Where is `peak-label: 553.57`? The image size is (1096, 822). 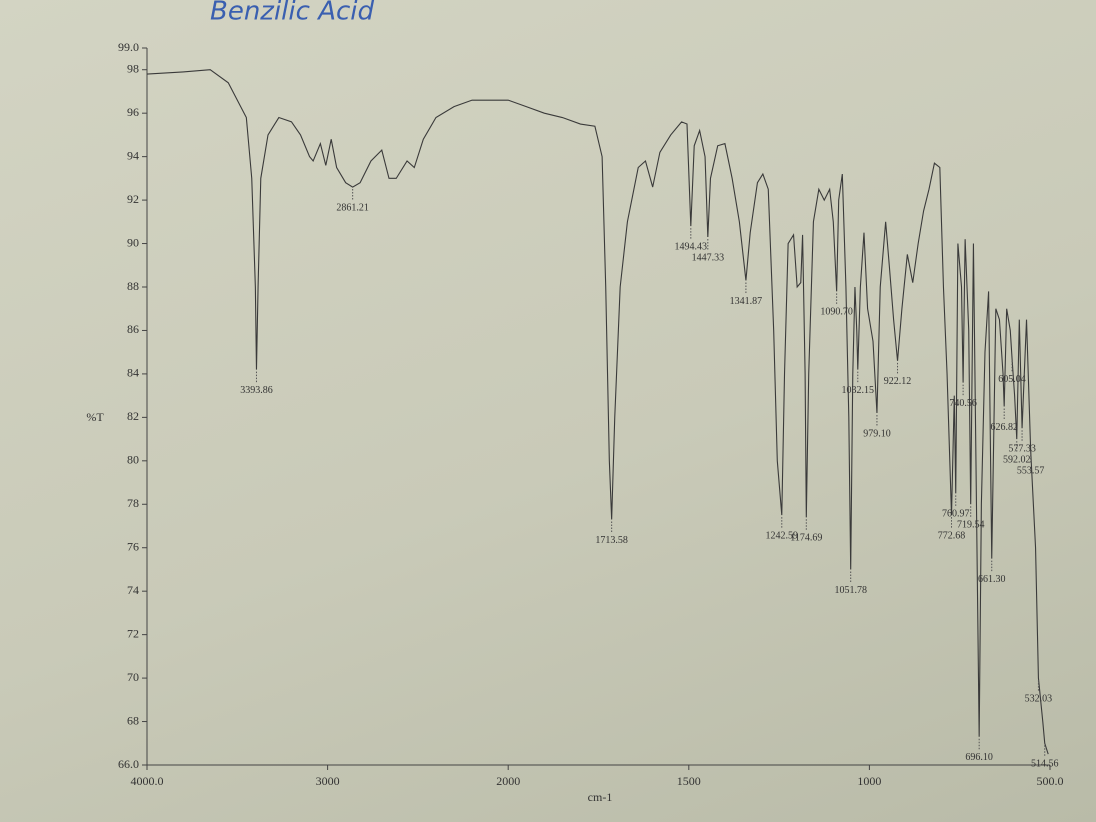
peak-label: 553.57 is located at coordinates (1031, 470).